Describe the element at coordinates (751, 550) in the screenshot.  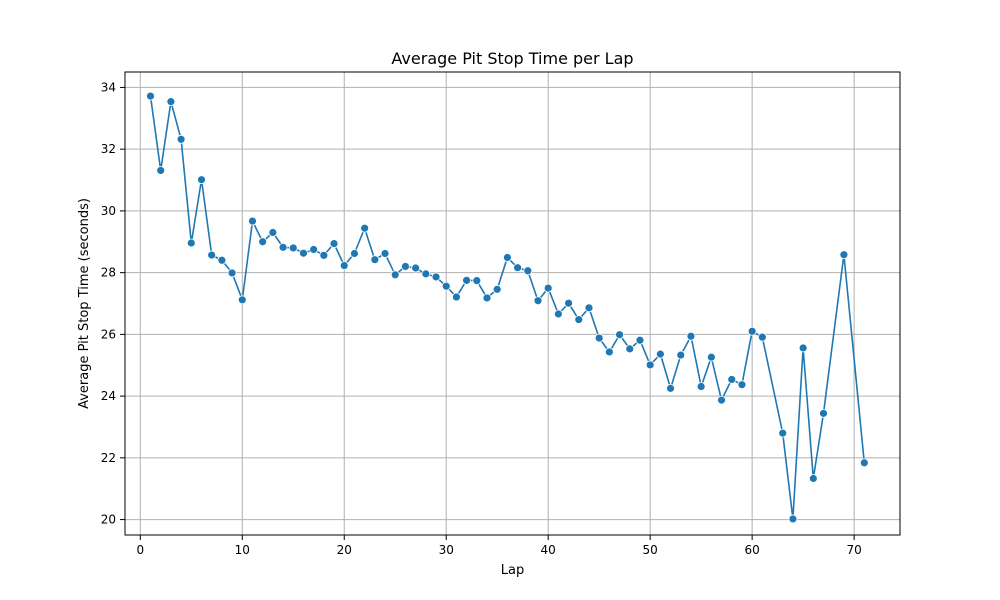
I see `x-tick-label: 60` at that location.